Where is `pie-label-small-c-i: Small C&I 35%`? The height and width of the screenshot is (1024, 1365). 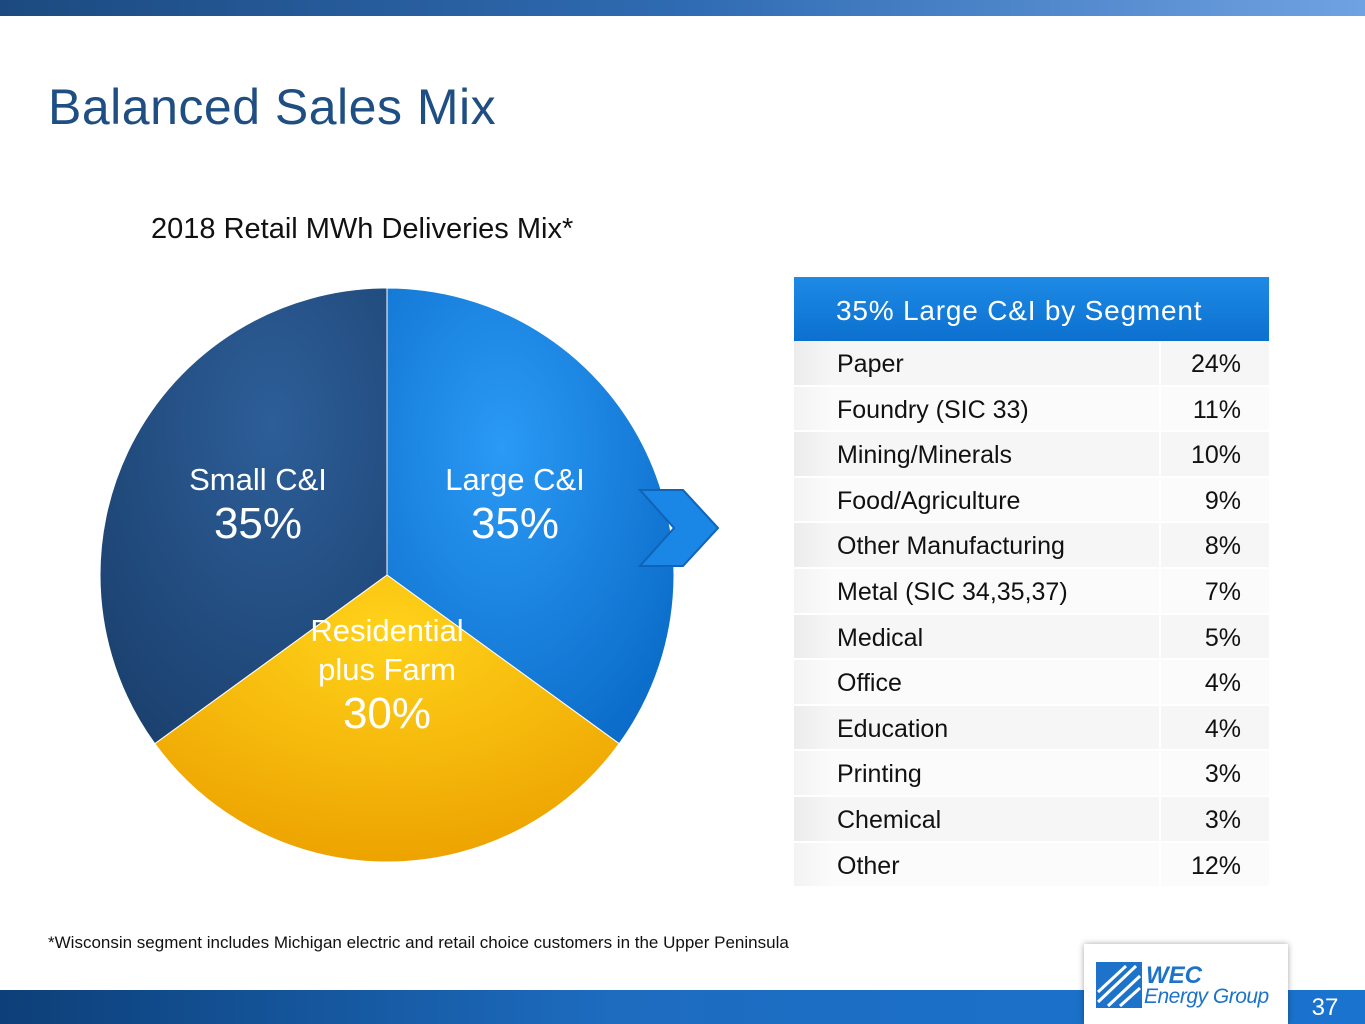 pie-label-small-c-i: Small C&I 35% is located at coordinates (258, 504).